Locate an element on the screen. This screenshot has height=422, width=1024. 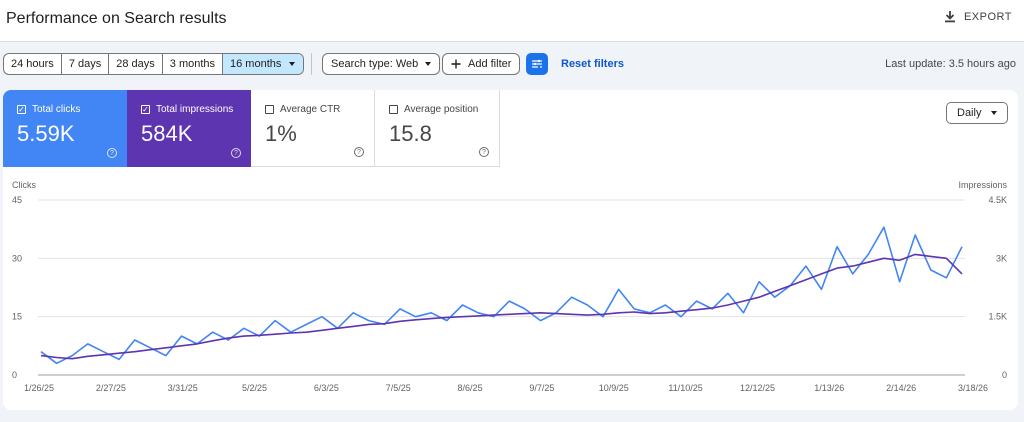
plus-icon is located at coordinates (456, 64).